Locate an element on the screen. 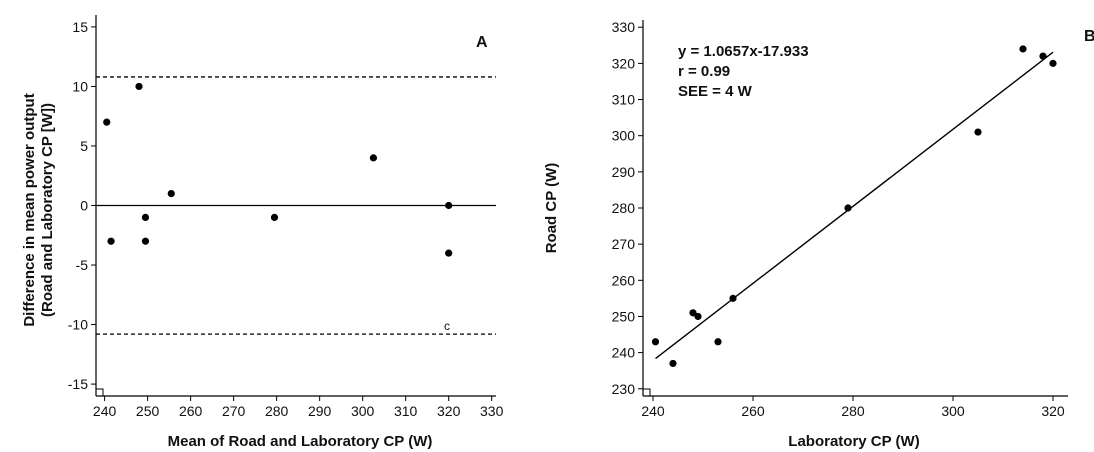 Image resolution: width=1094 pixels, height=452 pixels. panel-a-letter: A is located at coordinates (482, 42).